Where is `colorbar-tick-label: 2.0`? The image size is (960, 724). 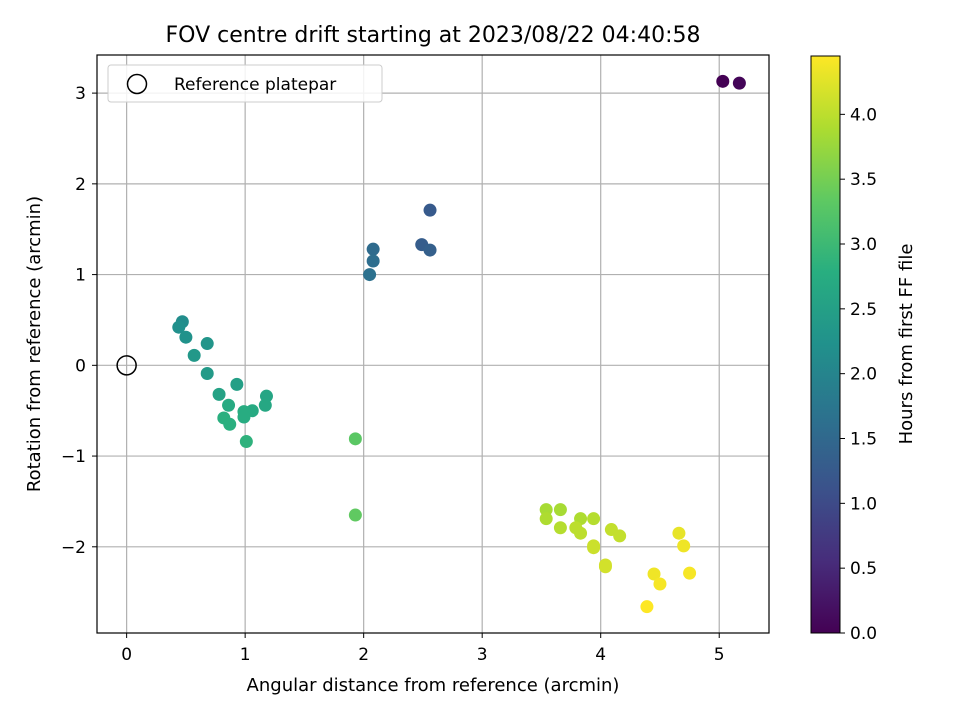 colorbar-tick-label: 2.0 is located at coordinates (863, 375).